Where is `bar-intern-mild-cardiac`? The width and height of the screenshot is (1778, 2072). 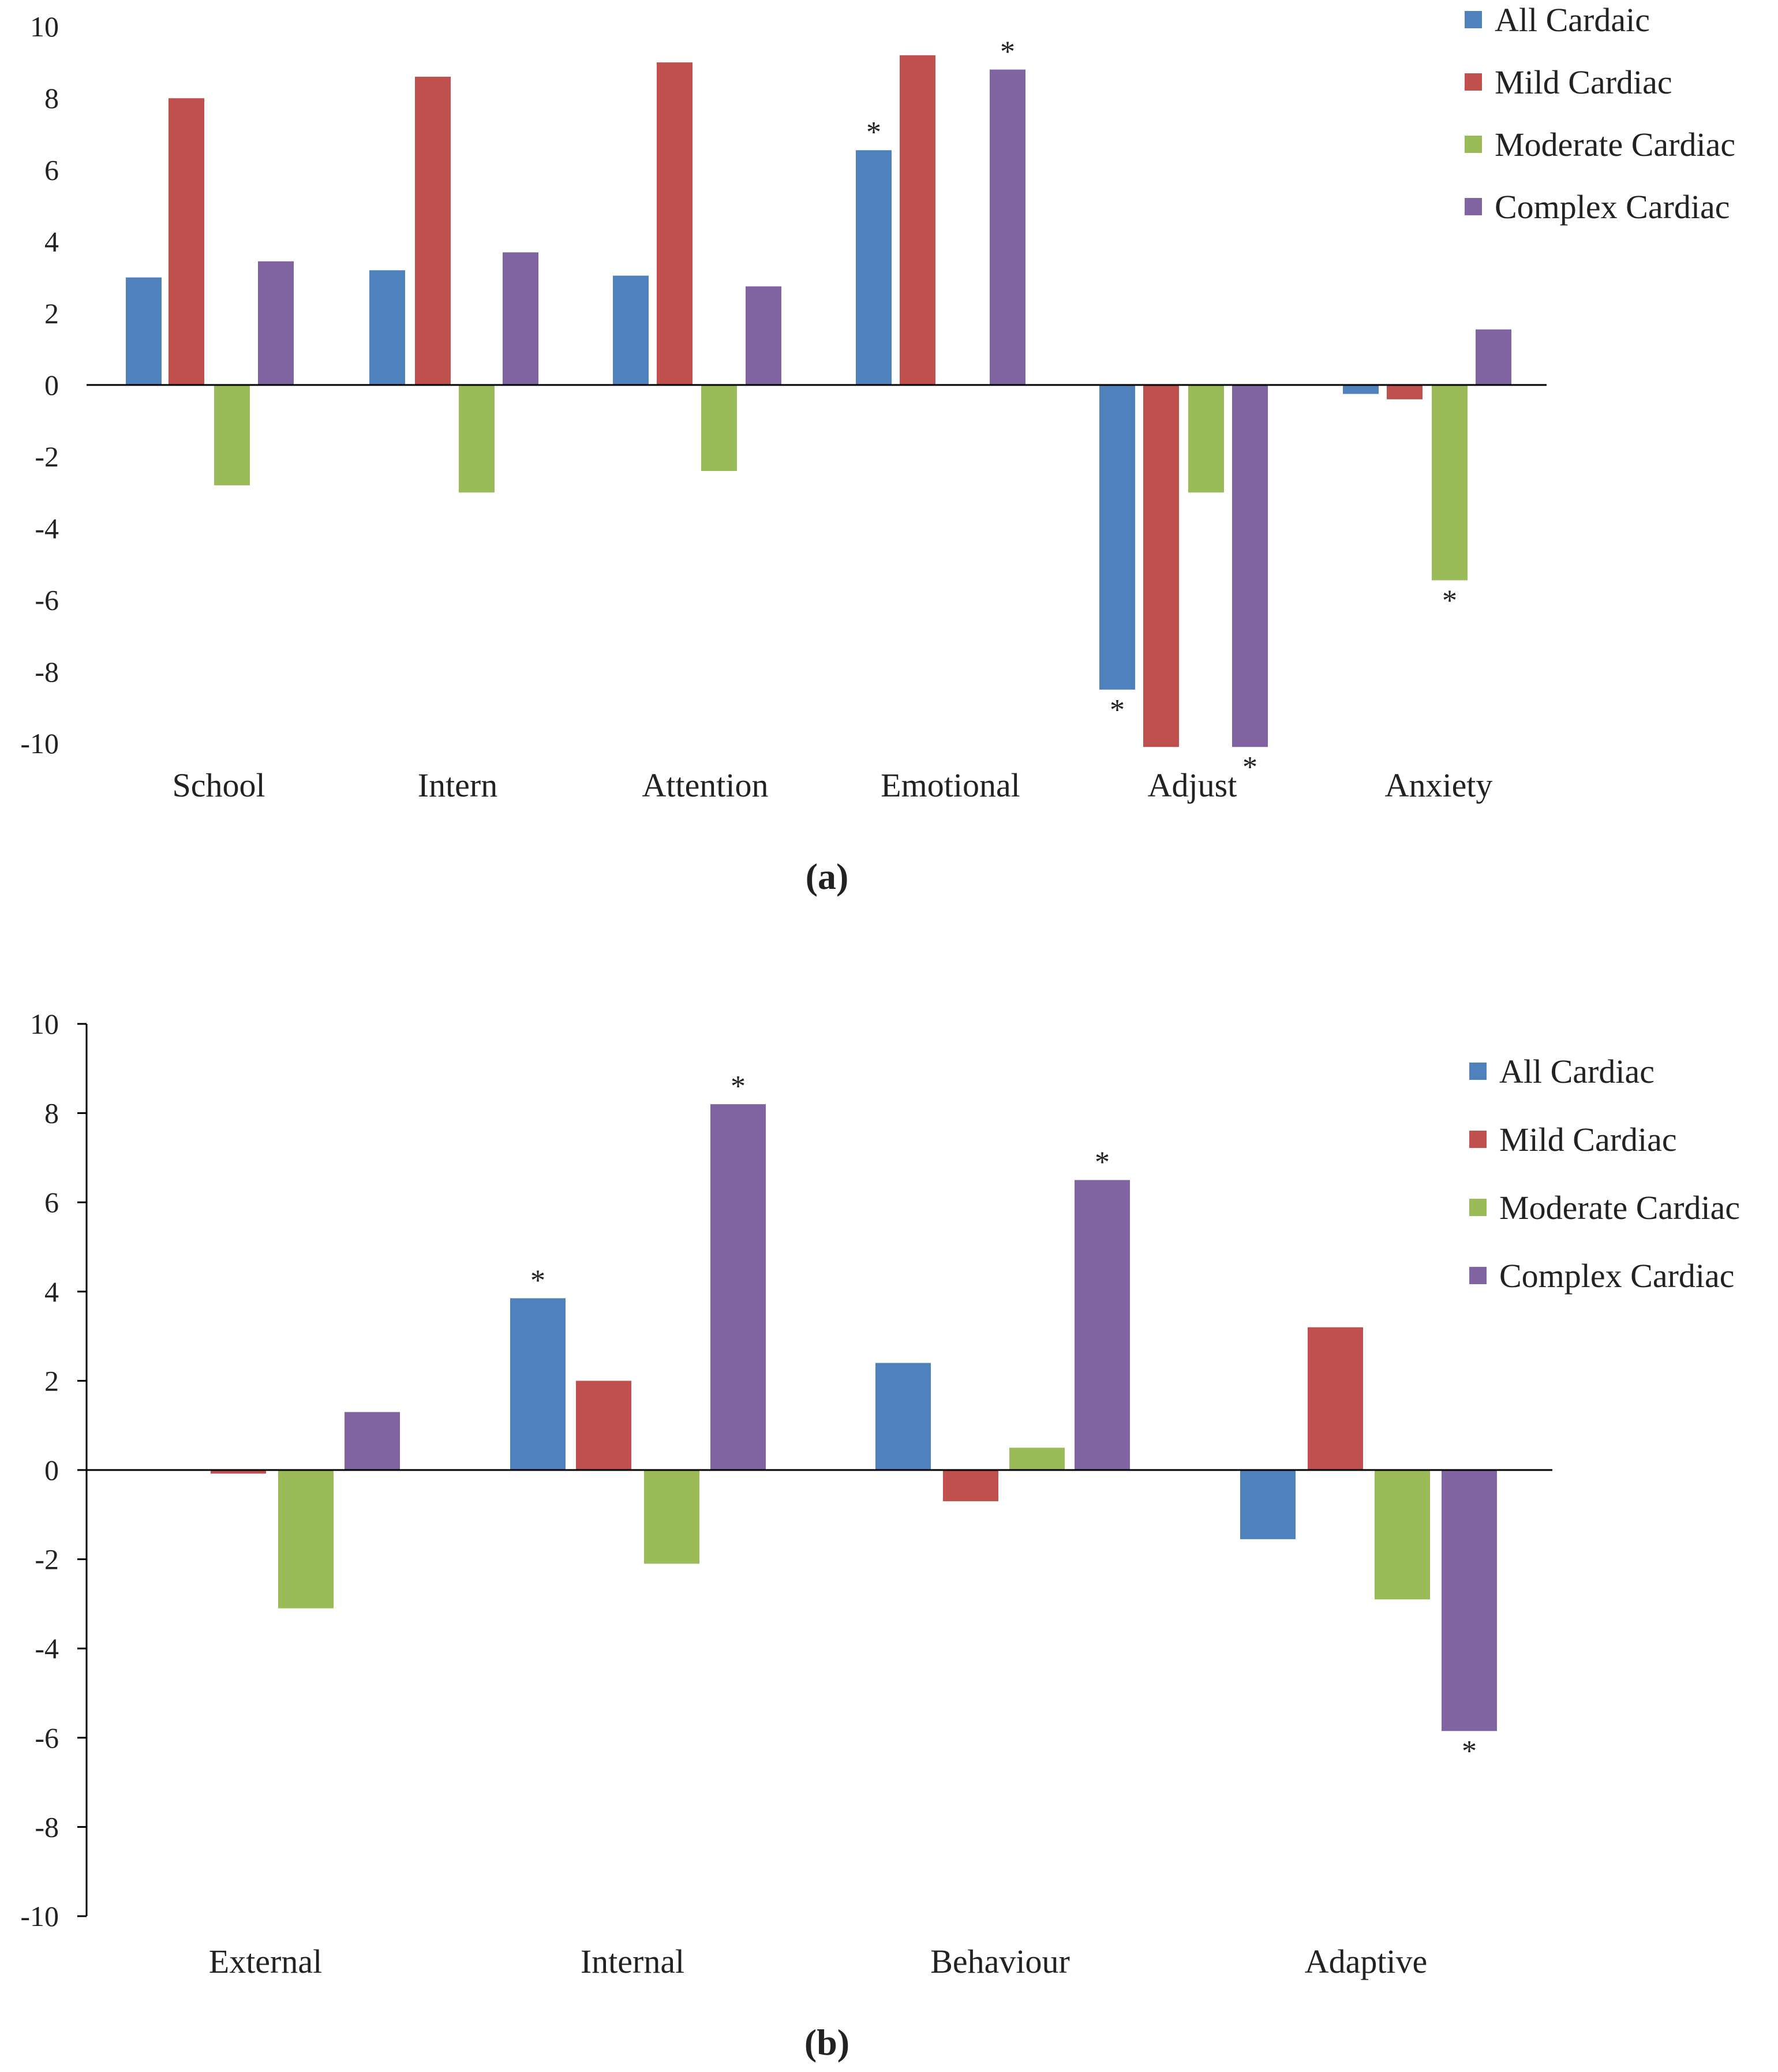 bar-intern-mild-cardiac is located at coordinates (433, 230).